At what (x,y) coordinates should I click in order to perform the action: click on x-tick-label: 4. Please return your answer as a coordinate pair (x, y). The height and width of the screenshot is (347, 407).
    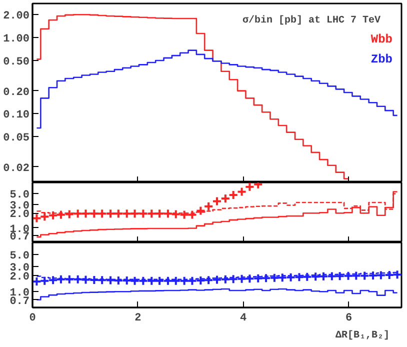
    Looking at the image, I should click on (244, 318).